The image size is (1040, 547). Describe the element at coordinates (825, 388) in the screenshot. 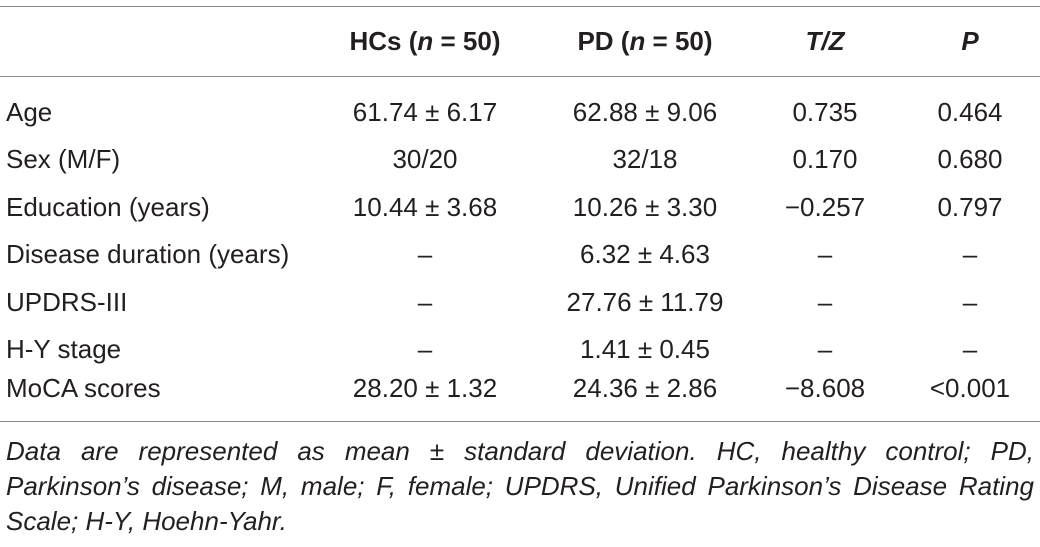

I see `cell-tz-moca: −8.608` at that location.